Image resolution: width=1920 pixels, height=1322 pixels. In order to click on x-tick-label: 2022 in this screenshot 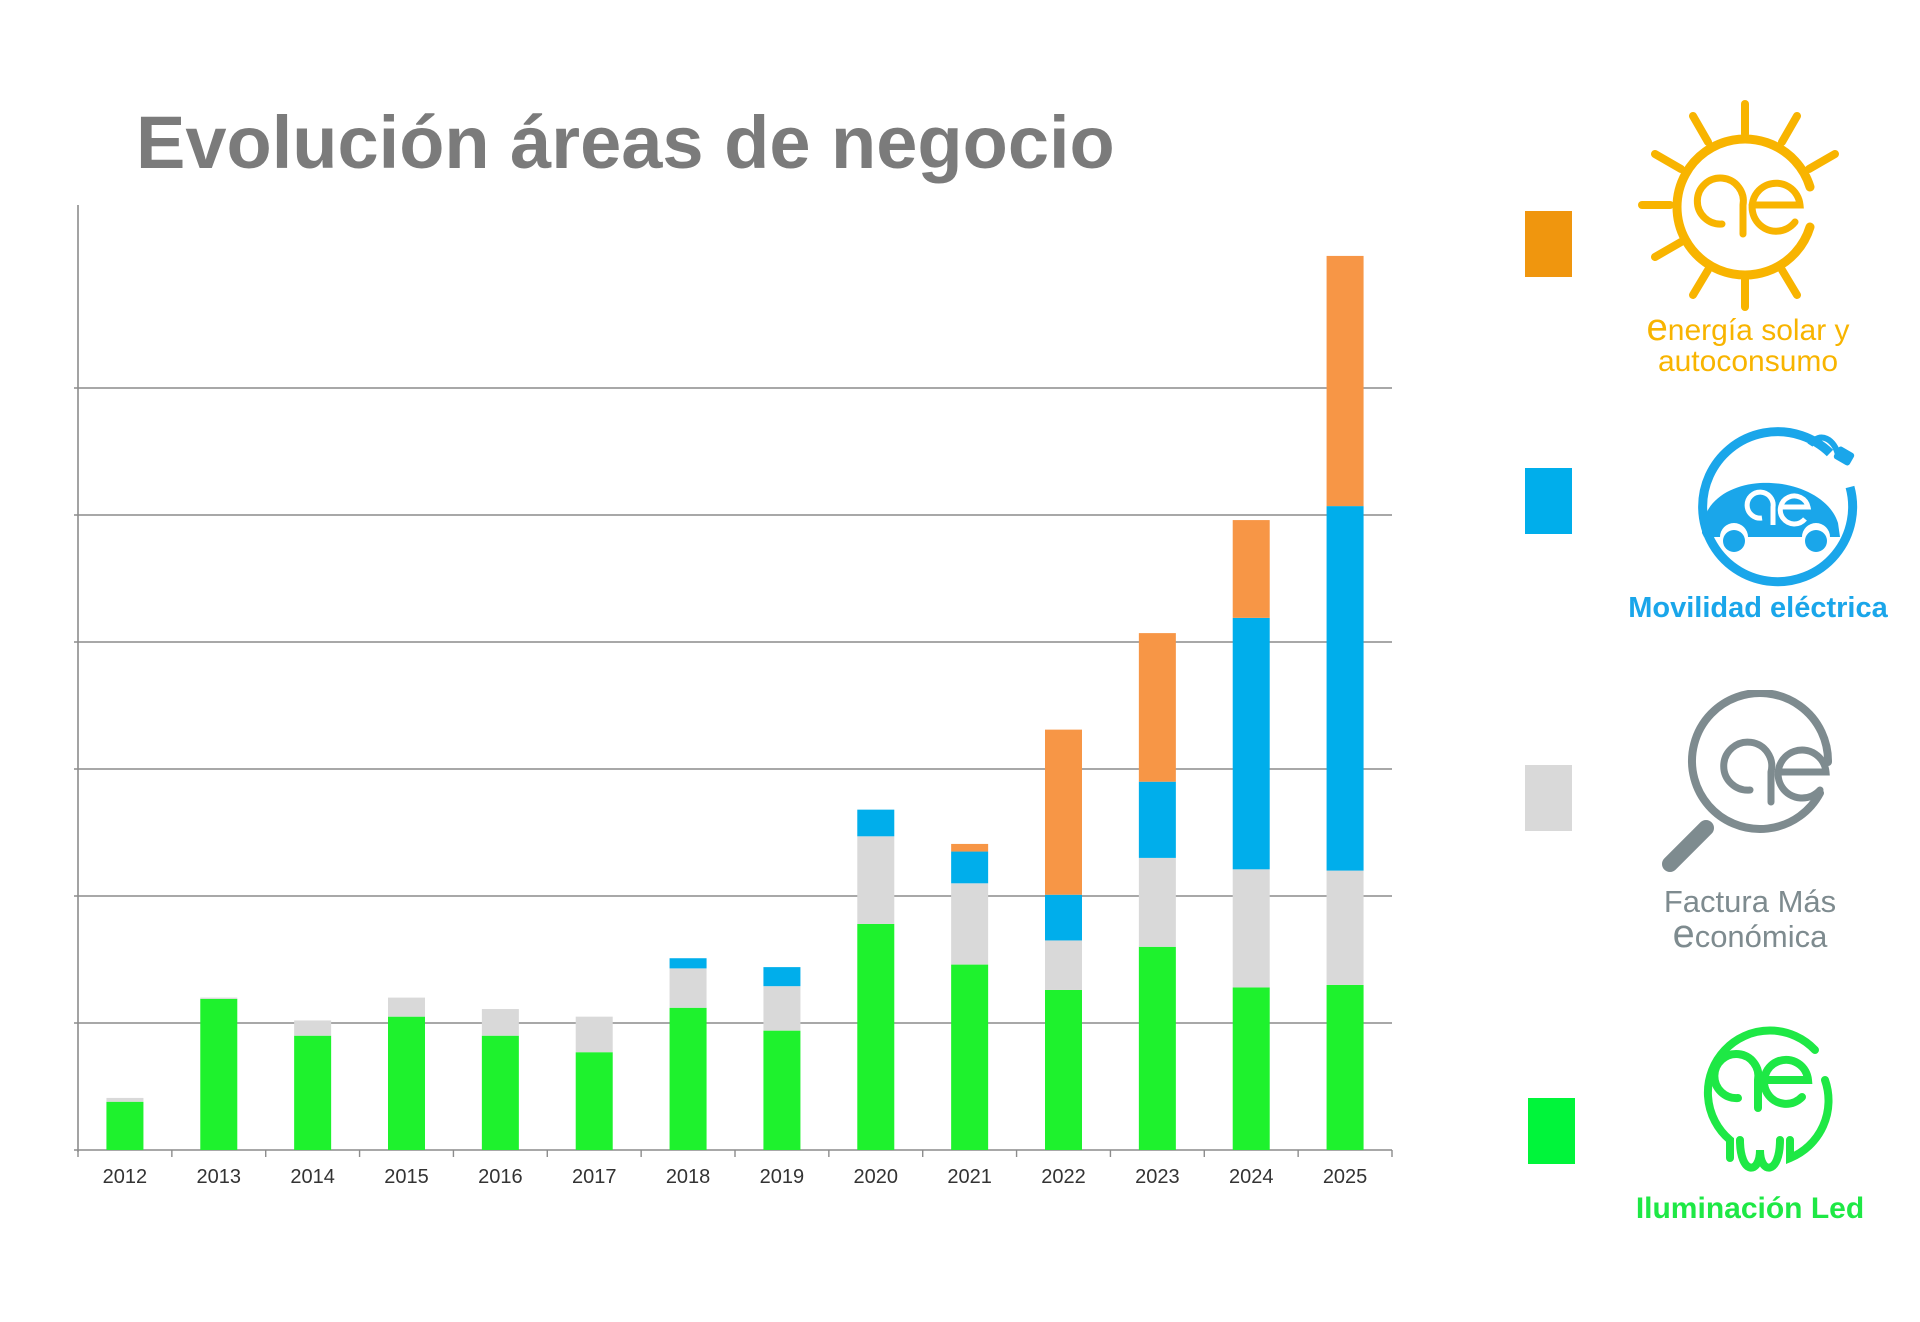, I will do `click(1063, 1177)`.